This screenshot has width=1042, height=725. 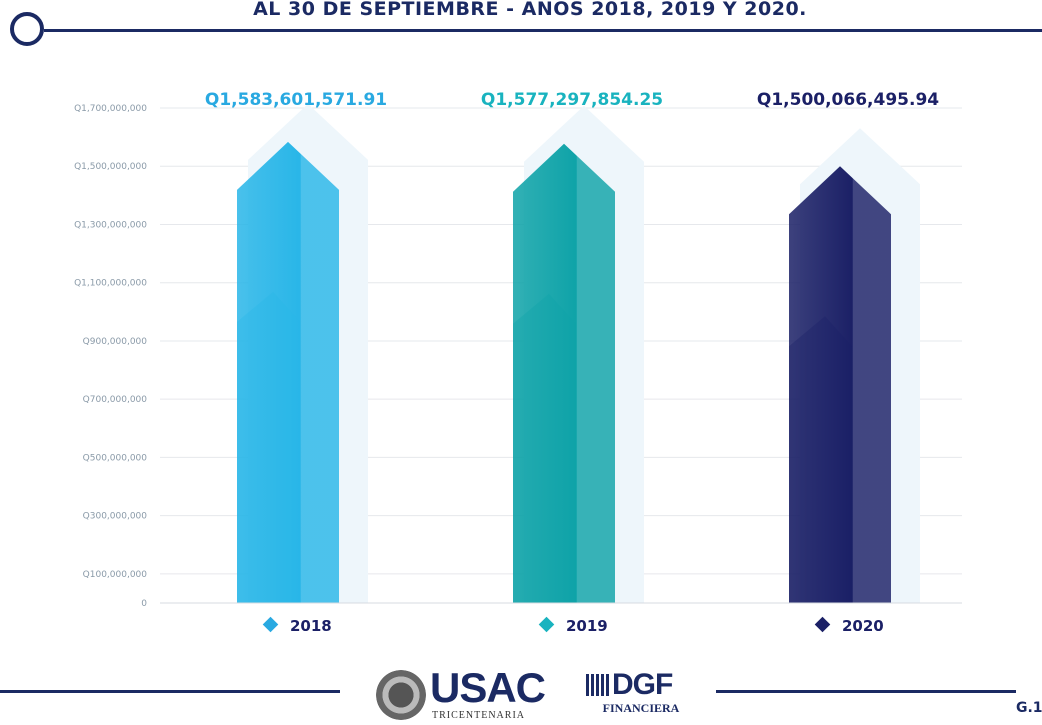 What do you see at coordinates (546, 624) in the screenshot?
I see `legend-marker-2019` at bounding box center [546, 624].